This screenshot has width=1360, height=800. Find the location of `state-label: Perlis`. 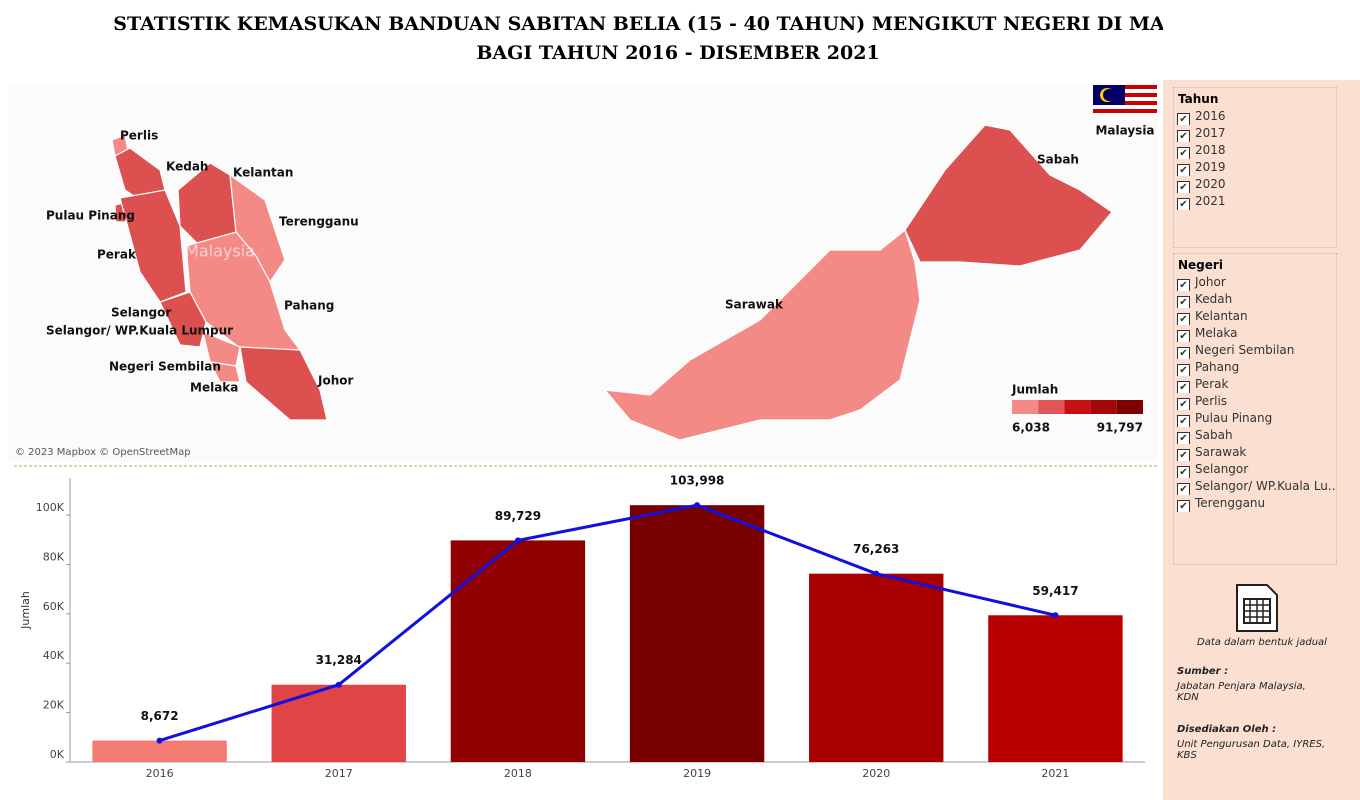

state-label: Perlis is located at coordinates (139, 136).